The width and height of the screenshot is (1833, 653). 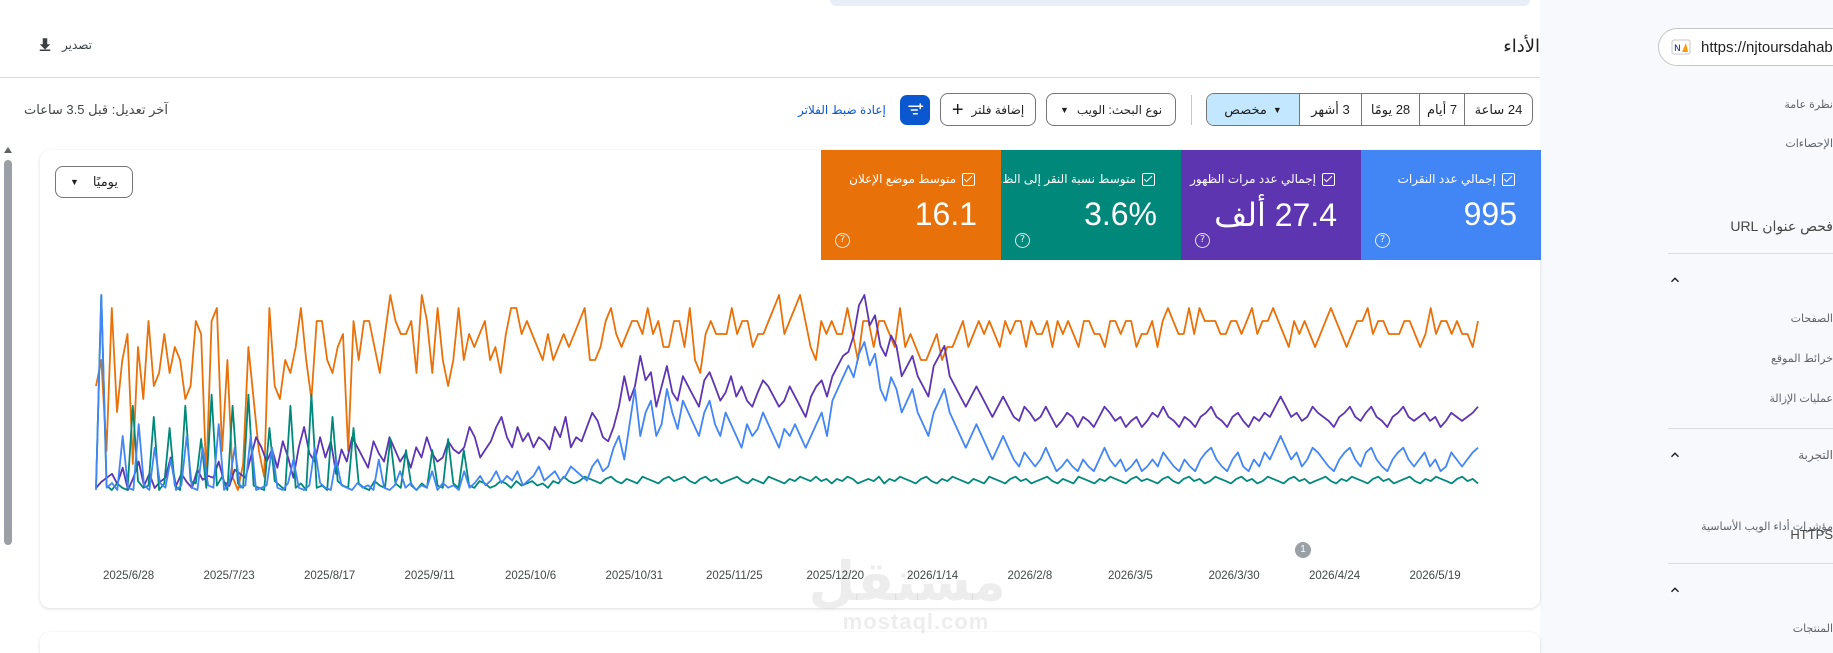 What do you see at coordinates (1767, 47) in the screenshot?
I see `property-url: https://njtoursdahab.com` at bounding box center [1767, 47].